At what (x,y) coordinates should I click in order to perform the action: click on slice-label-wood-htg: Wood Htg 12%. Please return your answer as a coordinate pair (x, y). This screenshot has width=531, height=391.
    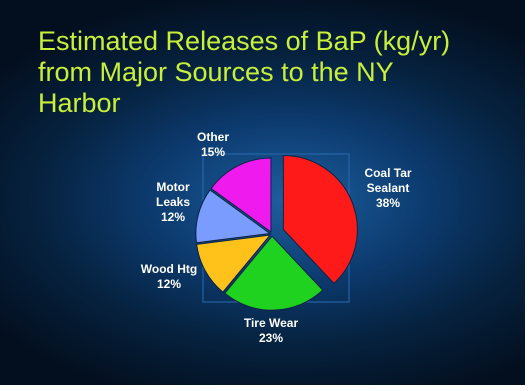
    Looking at the image, I should click on (169, 277).